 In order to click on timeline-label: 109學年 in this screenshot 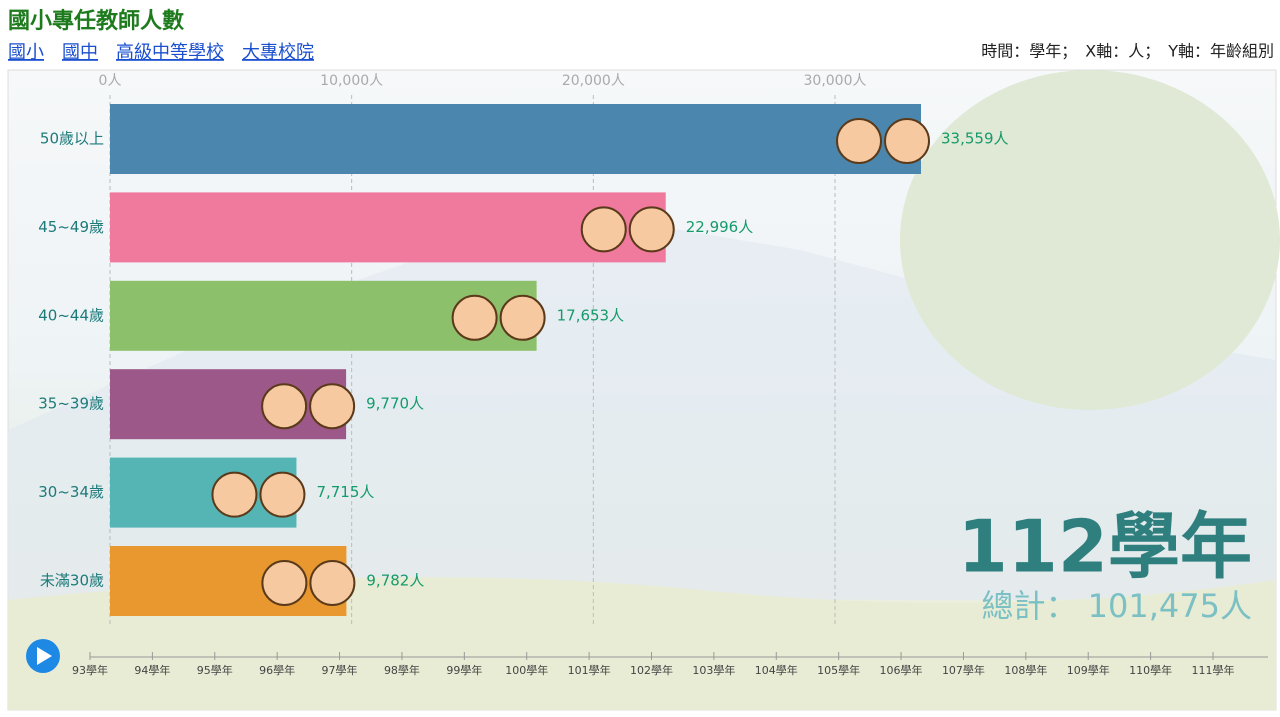, I will do `click(1088, 670)`.